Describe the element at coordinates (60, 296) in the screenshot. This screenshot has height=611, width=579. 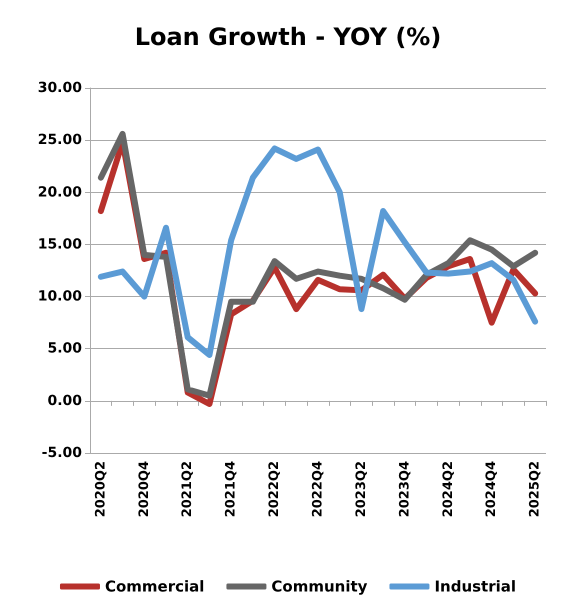
I see `y-tick-label: 10.00` at that location.